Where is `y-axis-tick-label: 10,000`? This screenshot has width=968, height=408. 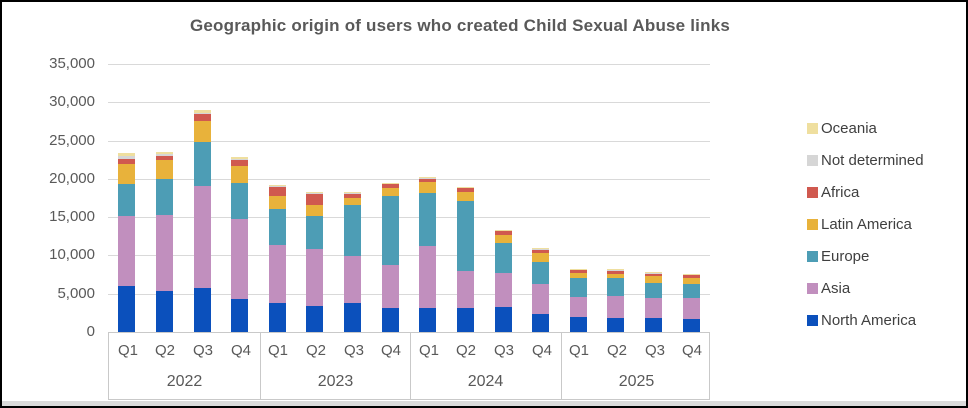
y-axis-tick-label: 10,000 is located at coordinates (72, 254).